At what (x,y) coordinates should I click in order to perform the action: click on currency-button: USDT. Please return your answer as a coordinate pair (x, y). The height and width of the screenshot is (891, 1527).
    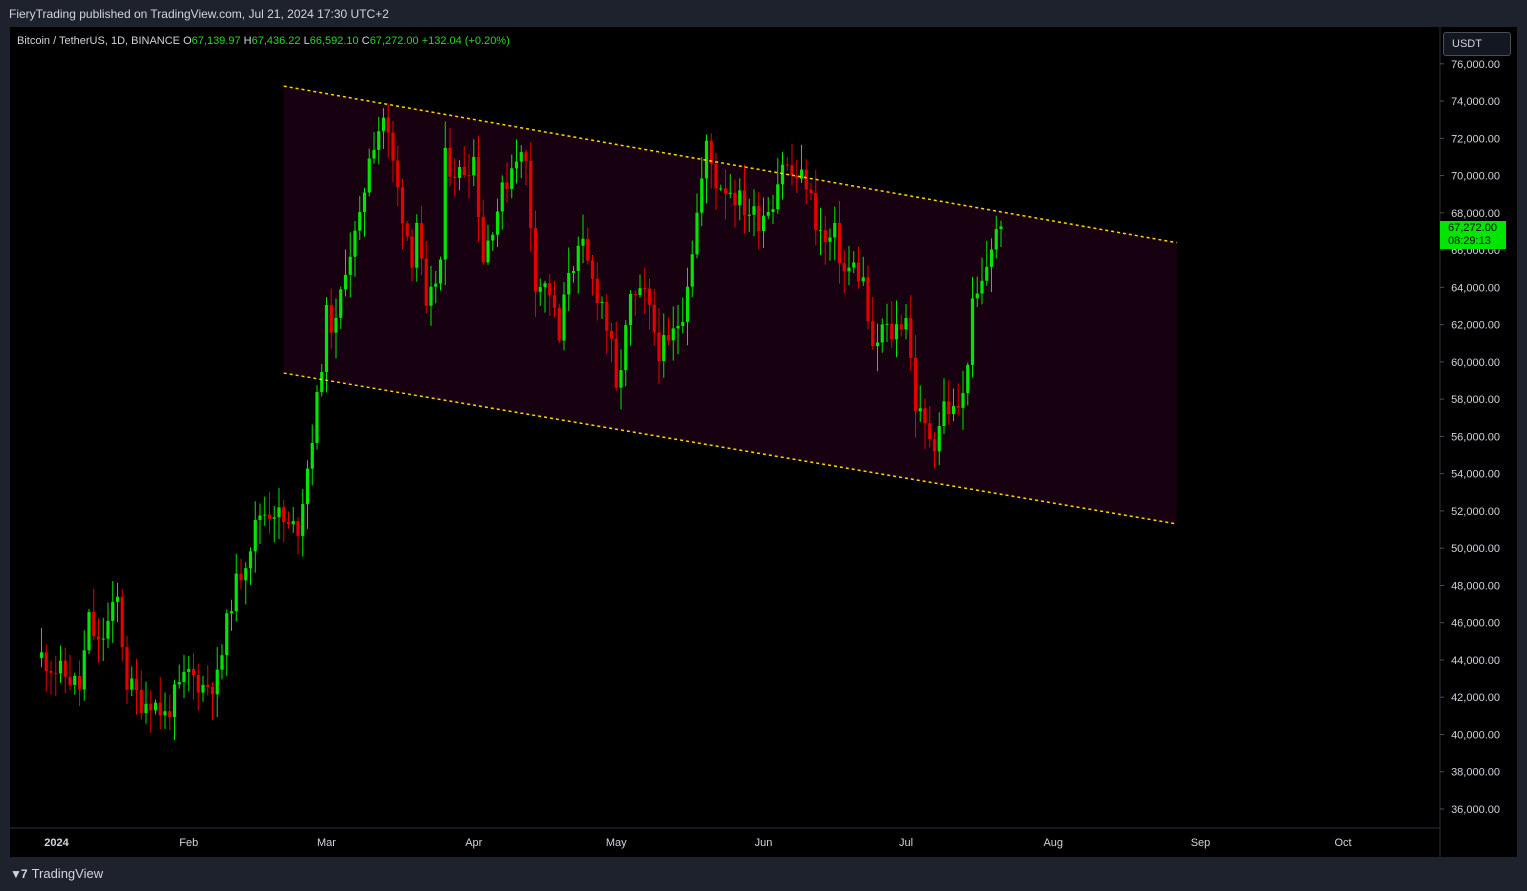
    Looking at the image, I should click on (1477, 44).